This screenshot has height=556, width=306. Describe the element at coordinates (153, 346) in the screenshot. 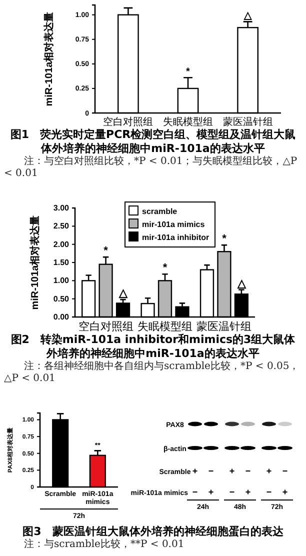

I see `text: 图2 转染miR-101a inhibitor和mimics的3组大鼠体外培养的神经细胞中miR-101a的表达水平` at that location.